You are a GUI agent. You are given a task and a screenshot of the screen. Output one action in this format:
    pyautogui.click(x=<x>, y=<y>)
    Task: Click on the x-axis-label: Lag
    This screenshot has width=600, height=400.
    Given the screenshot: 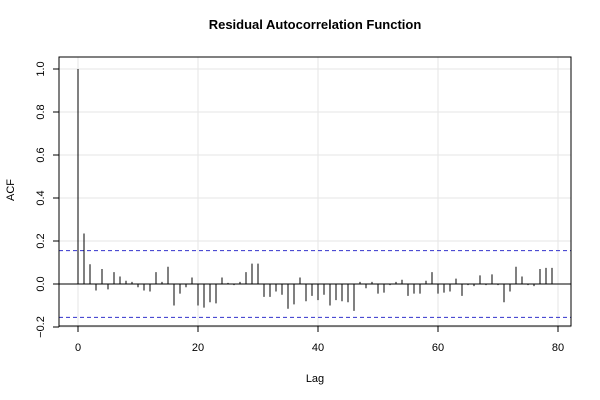 What is the action you would take?
    pyautogui.click(x=315, y=379)
    